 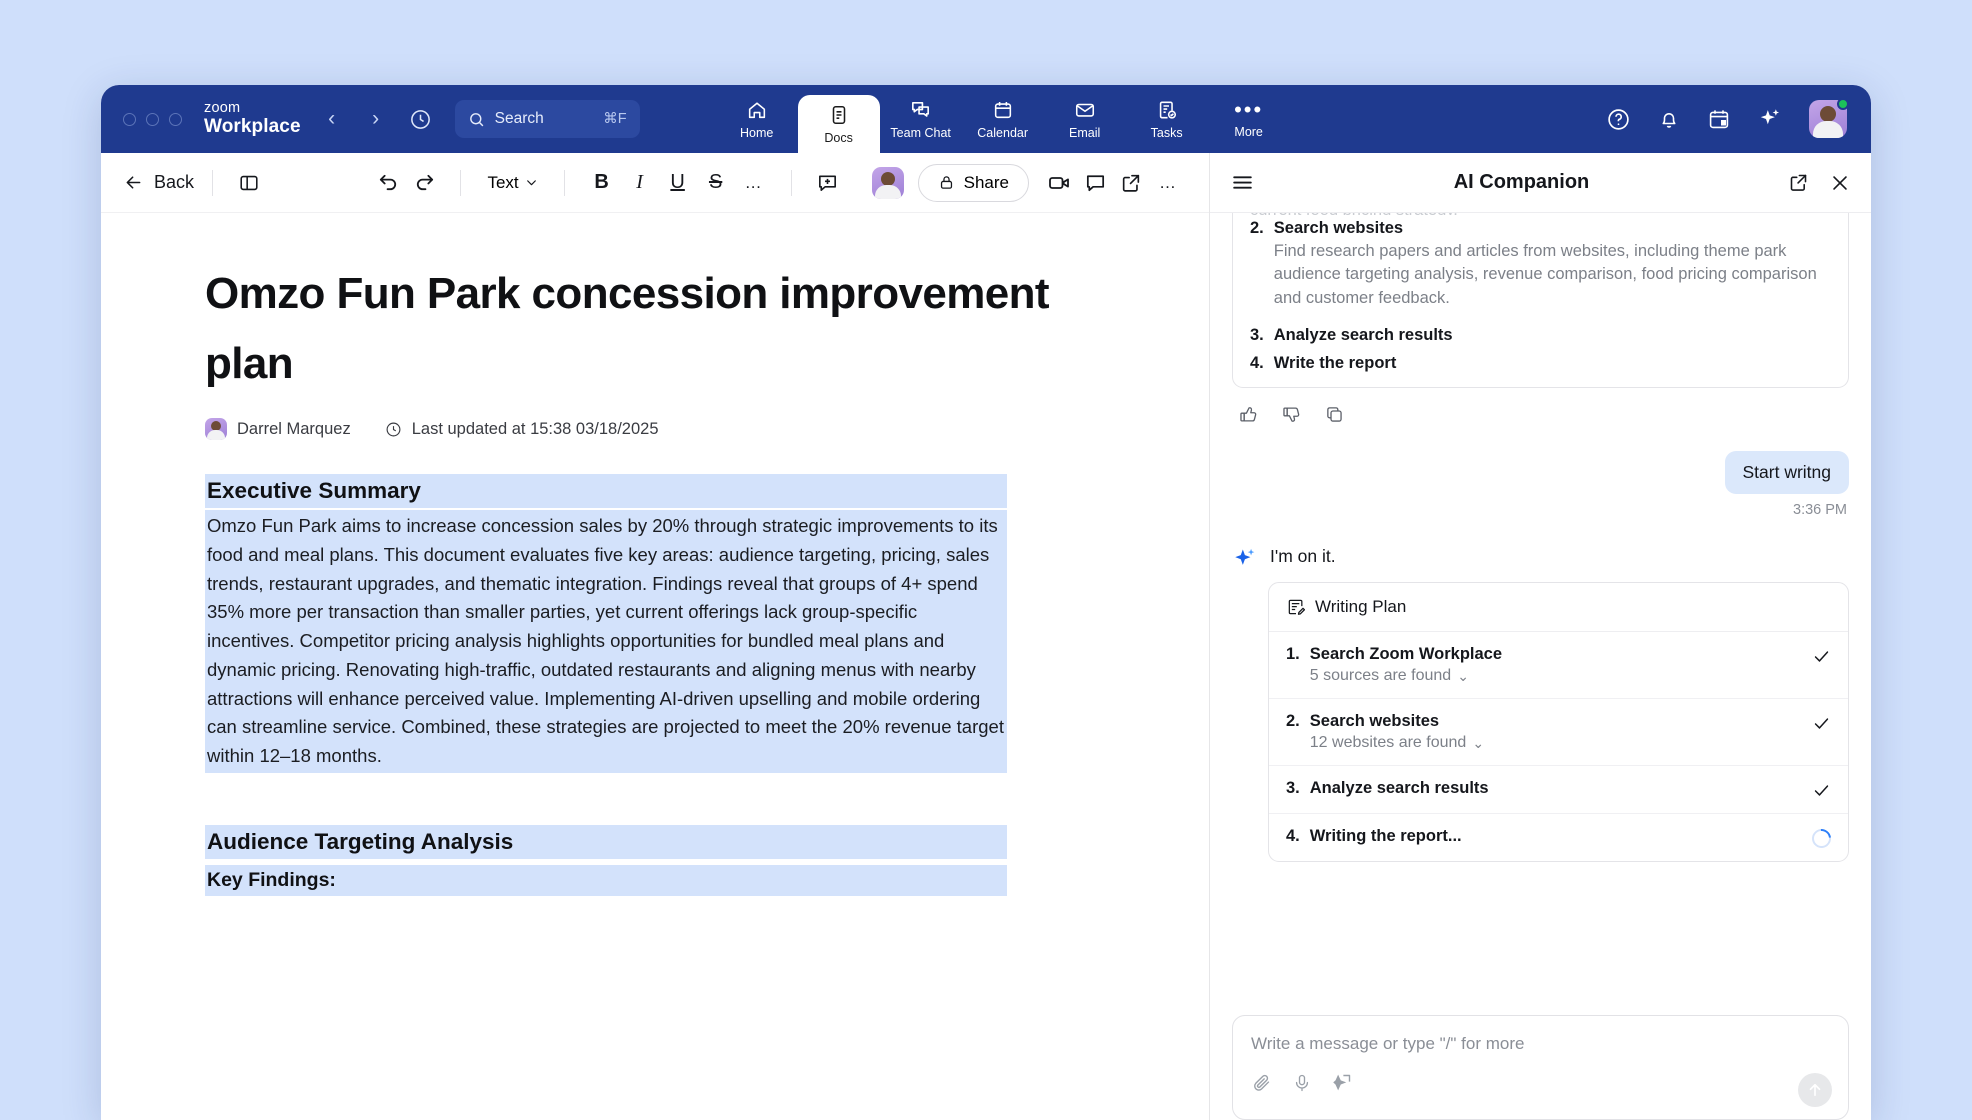 What do you see at coordinates (129, 119) in the screenshot?
I see `close-window-dot` at bounding box center [129, 119].